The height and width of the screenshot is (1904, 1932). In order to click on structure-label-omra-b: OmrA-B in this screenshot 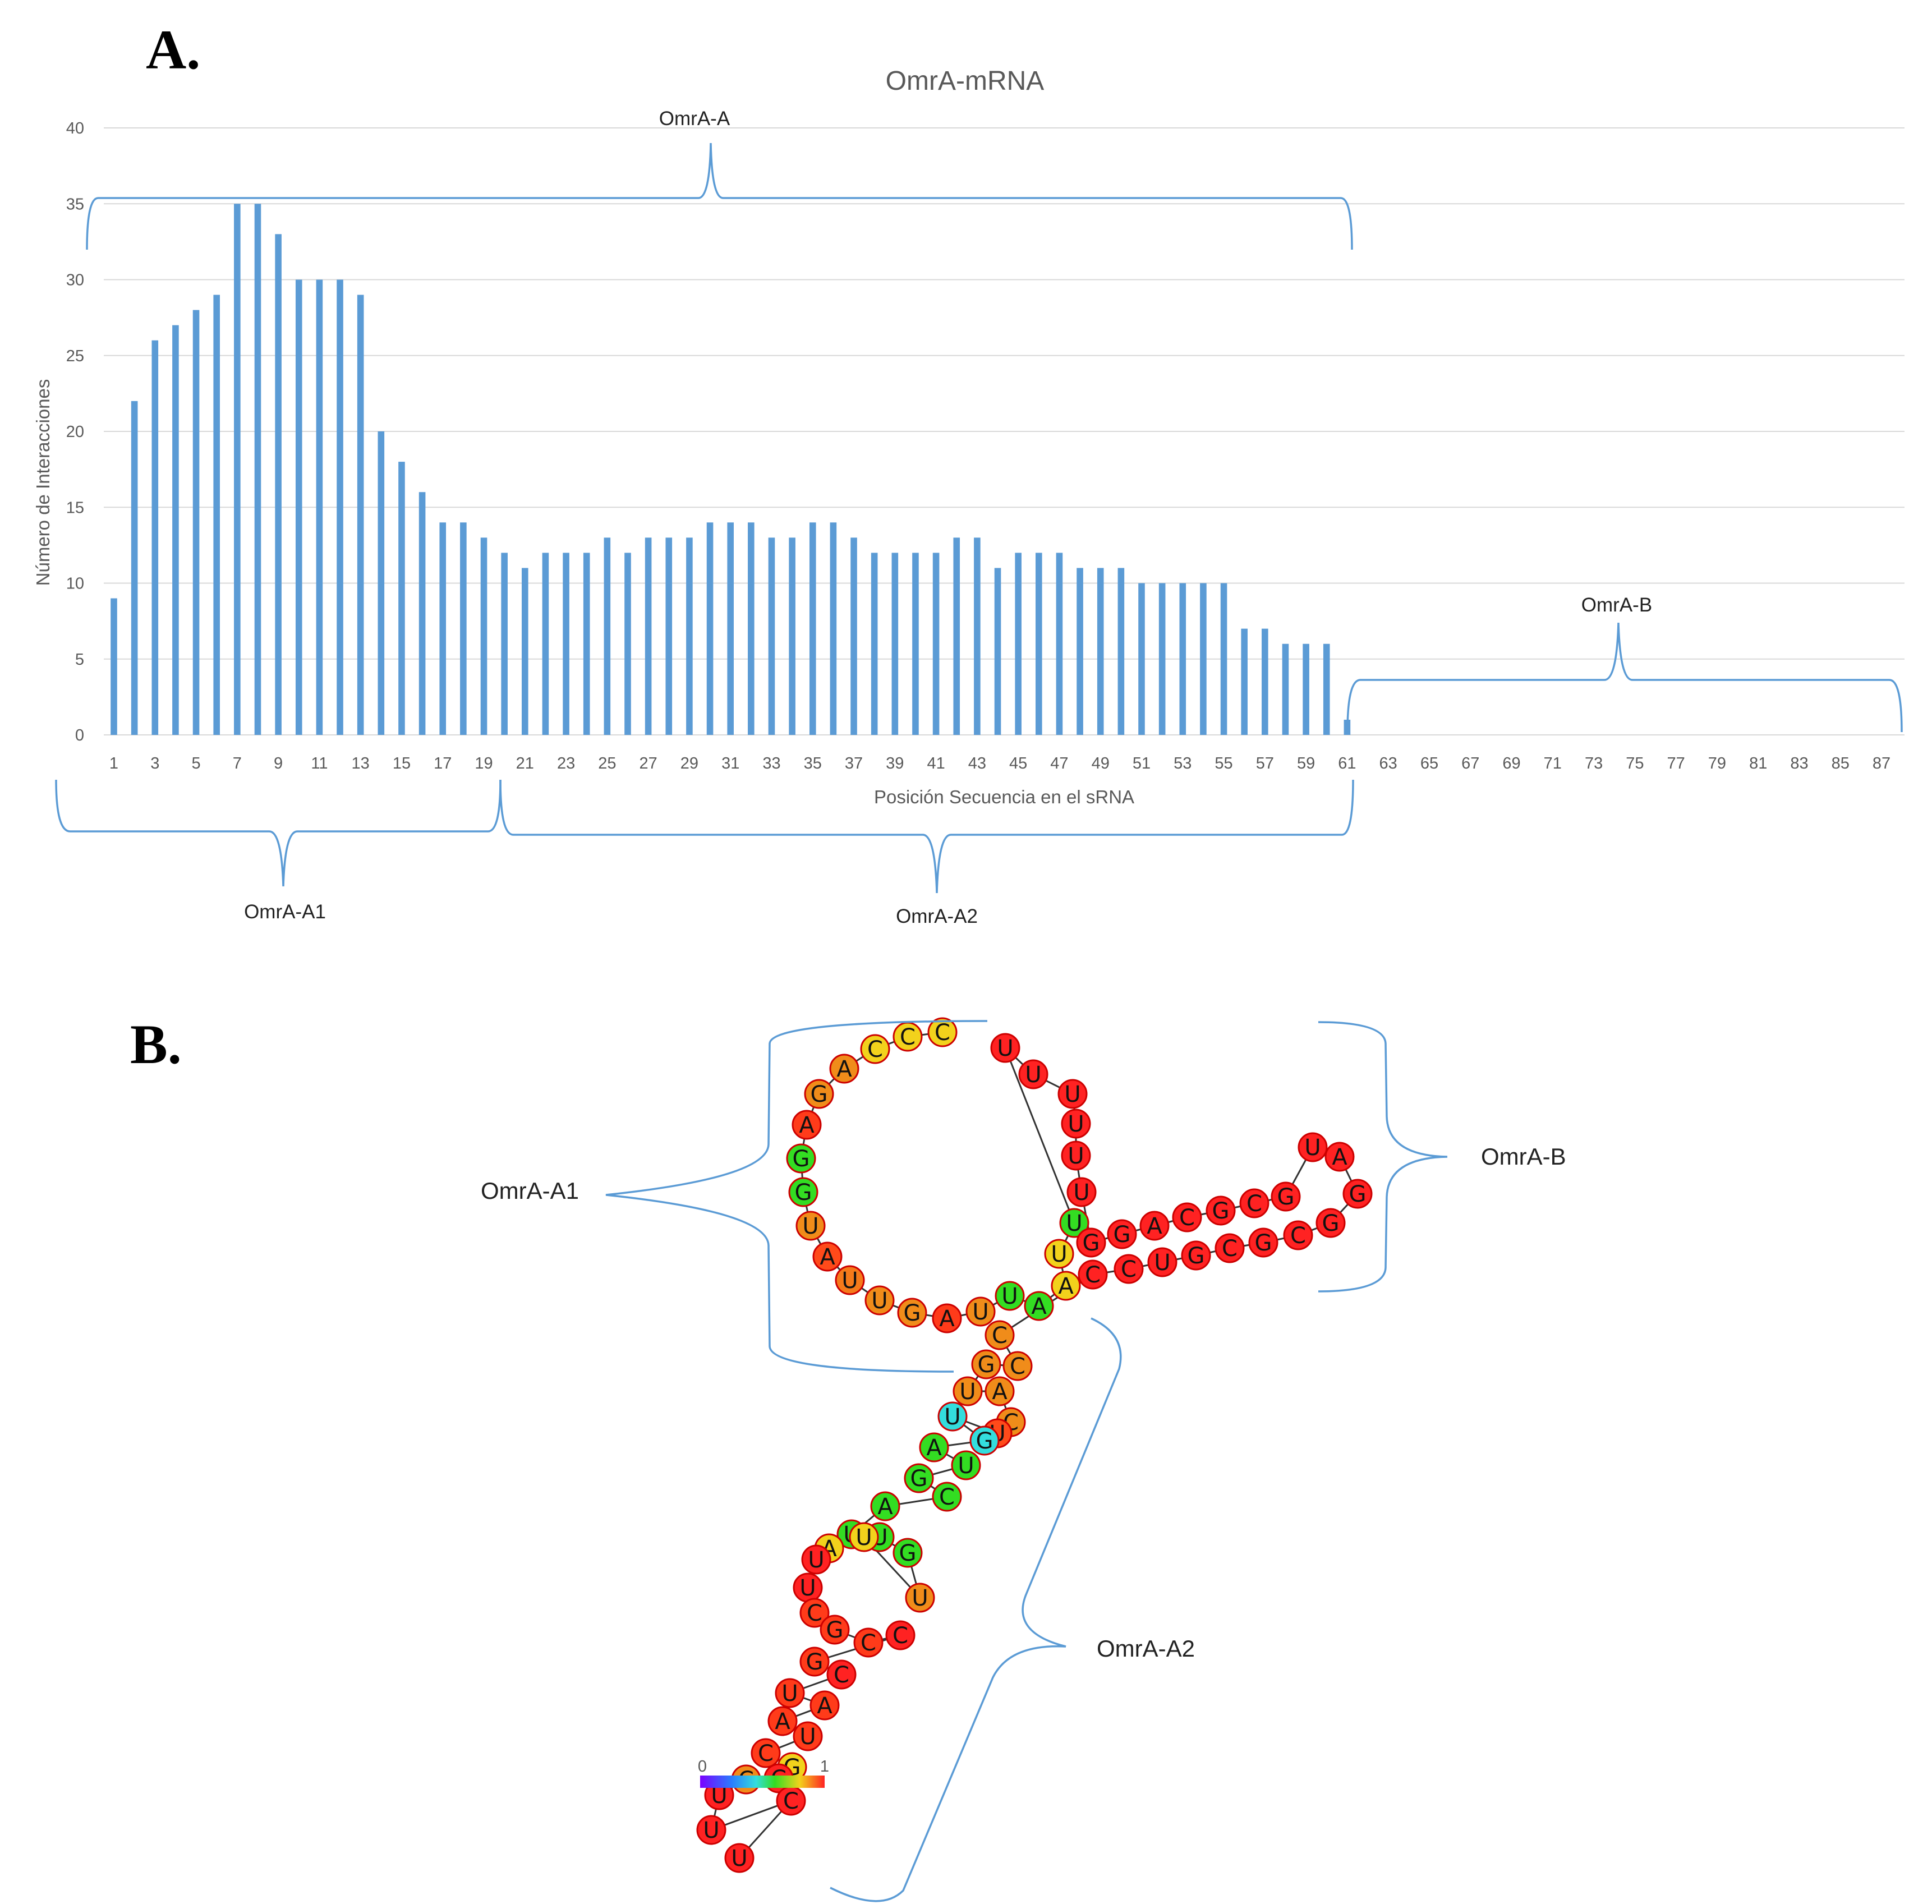, I will do `click(1524, 1156)`.